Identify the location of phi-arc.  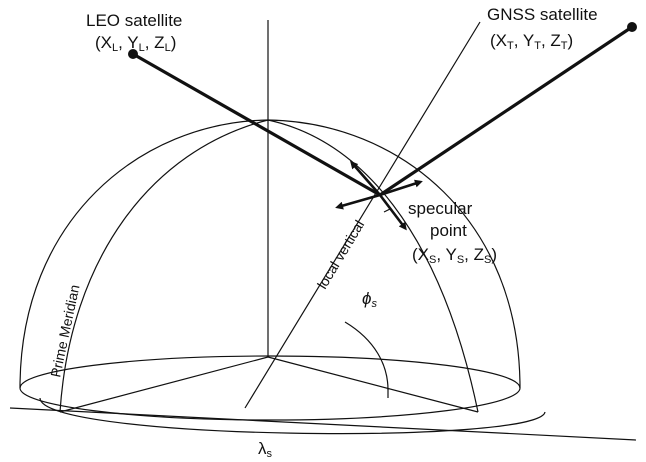
(366, 356).